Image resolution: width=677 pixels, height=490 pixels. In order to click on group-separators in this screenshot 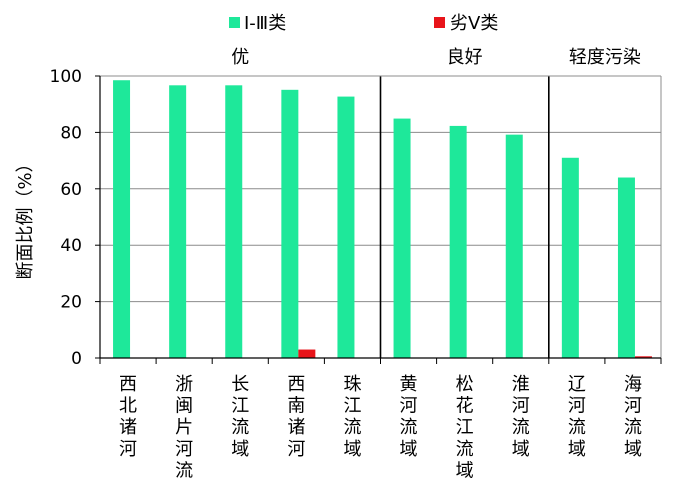, I will do `click(464, 217)`.